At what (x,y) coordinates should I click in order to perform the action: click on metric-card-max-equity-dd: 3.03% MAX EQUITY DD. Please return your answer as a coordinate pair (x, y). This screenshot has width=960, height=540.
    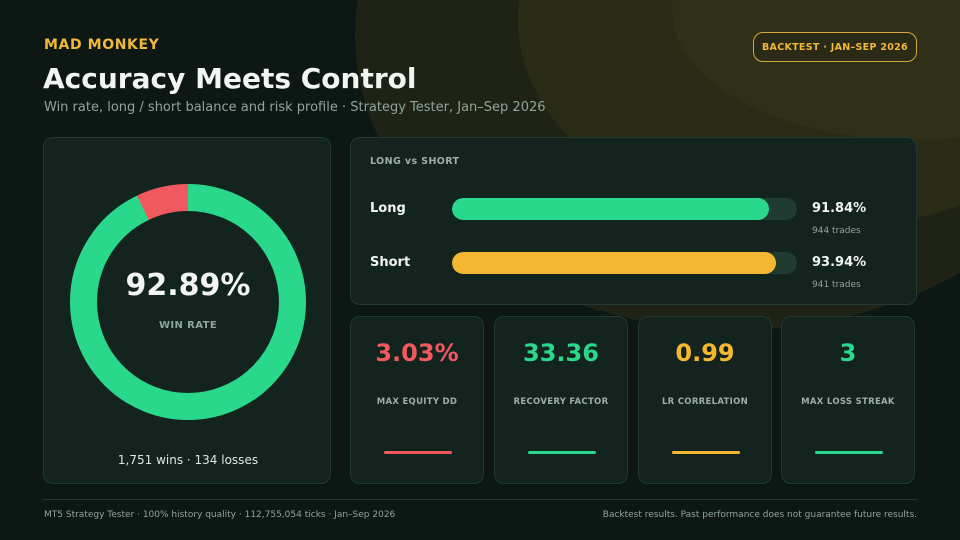
    Looking at the image, I should click on (417, 400).